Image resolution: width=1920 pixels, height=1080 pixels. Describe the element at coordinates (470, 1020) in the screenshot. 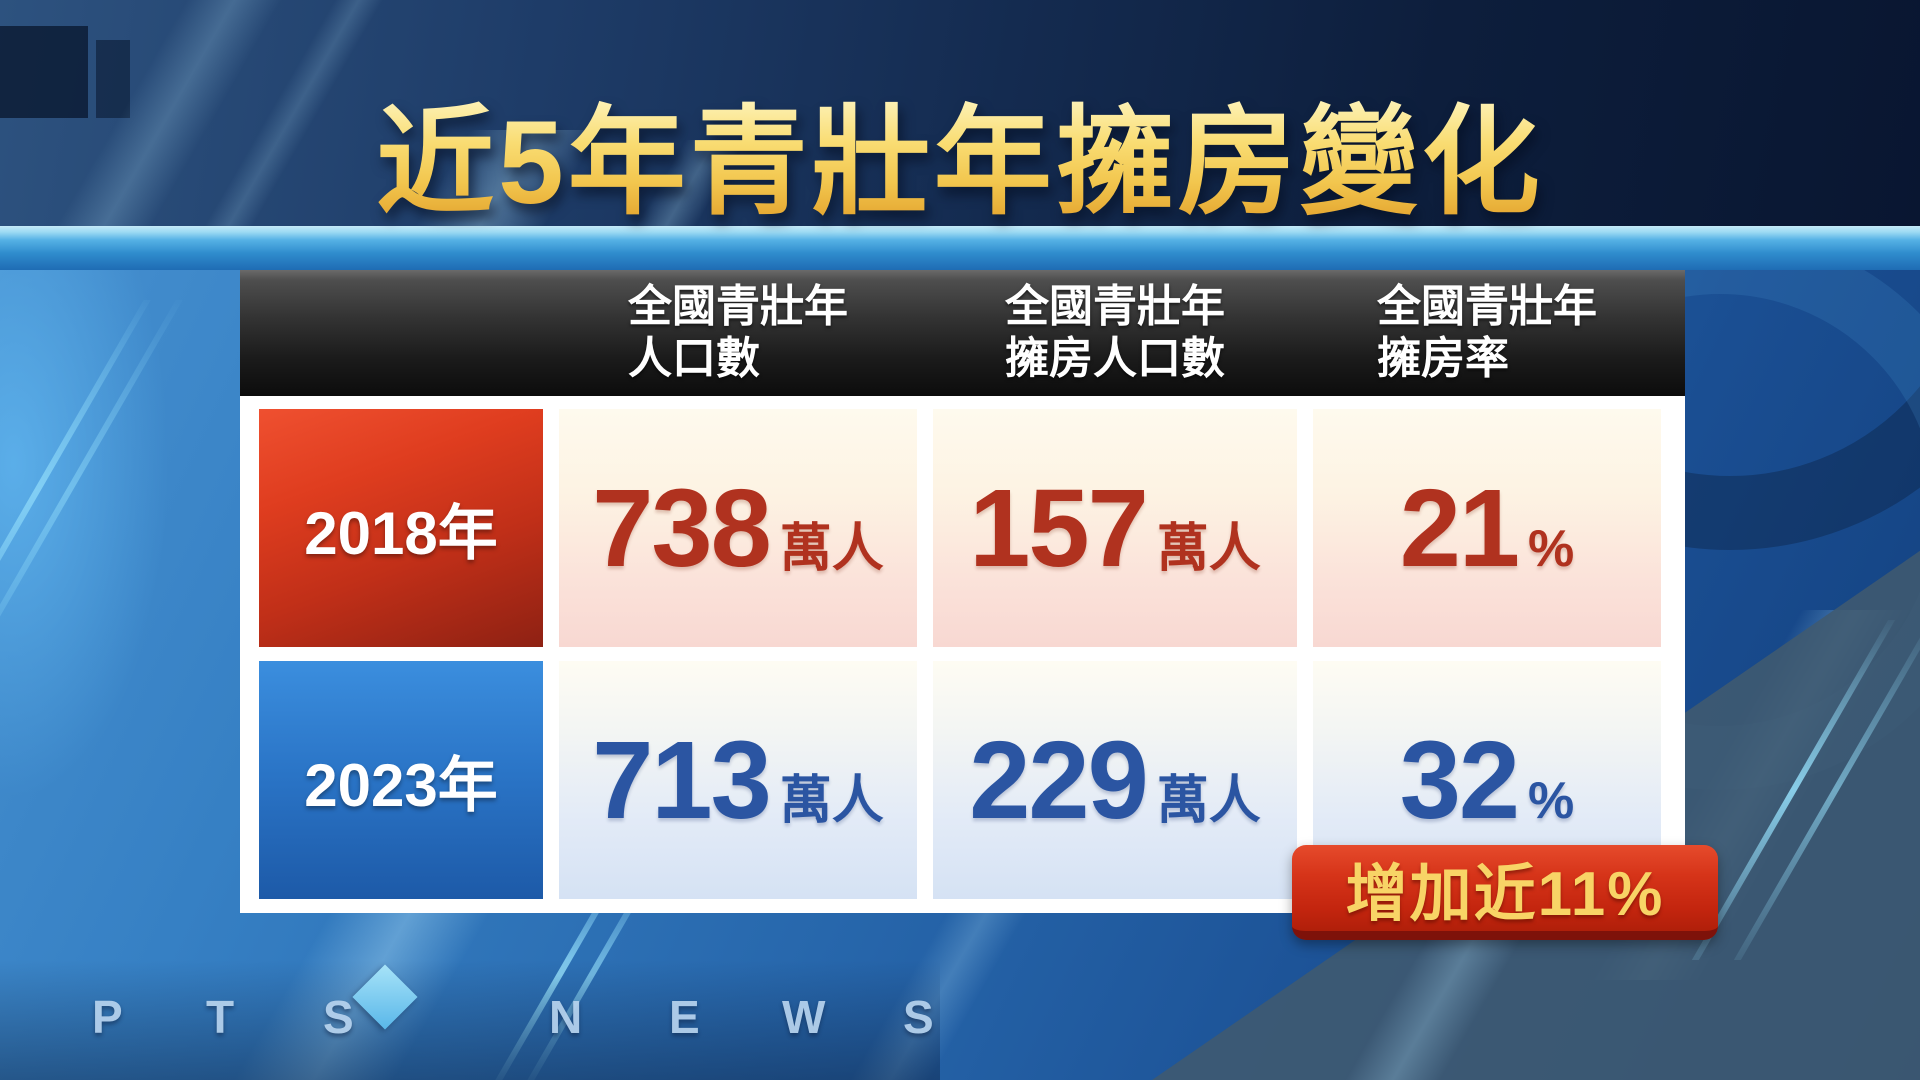

I see `background-bottom-shade` at that location.